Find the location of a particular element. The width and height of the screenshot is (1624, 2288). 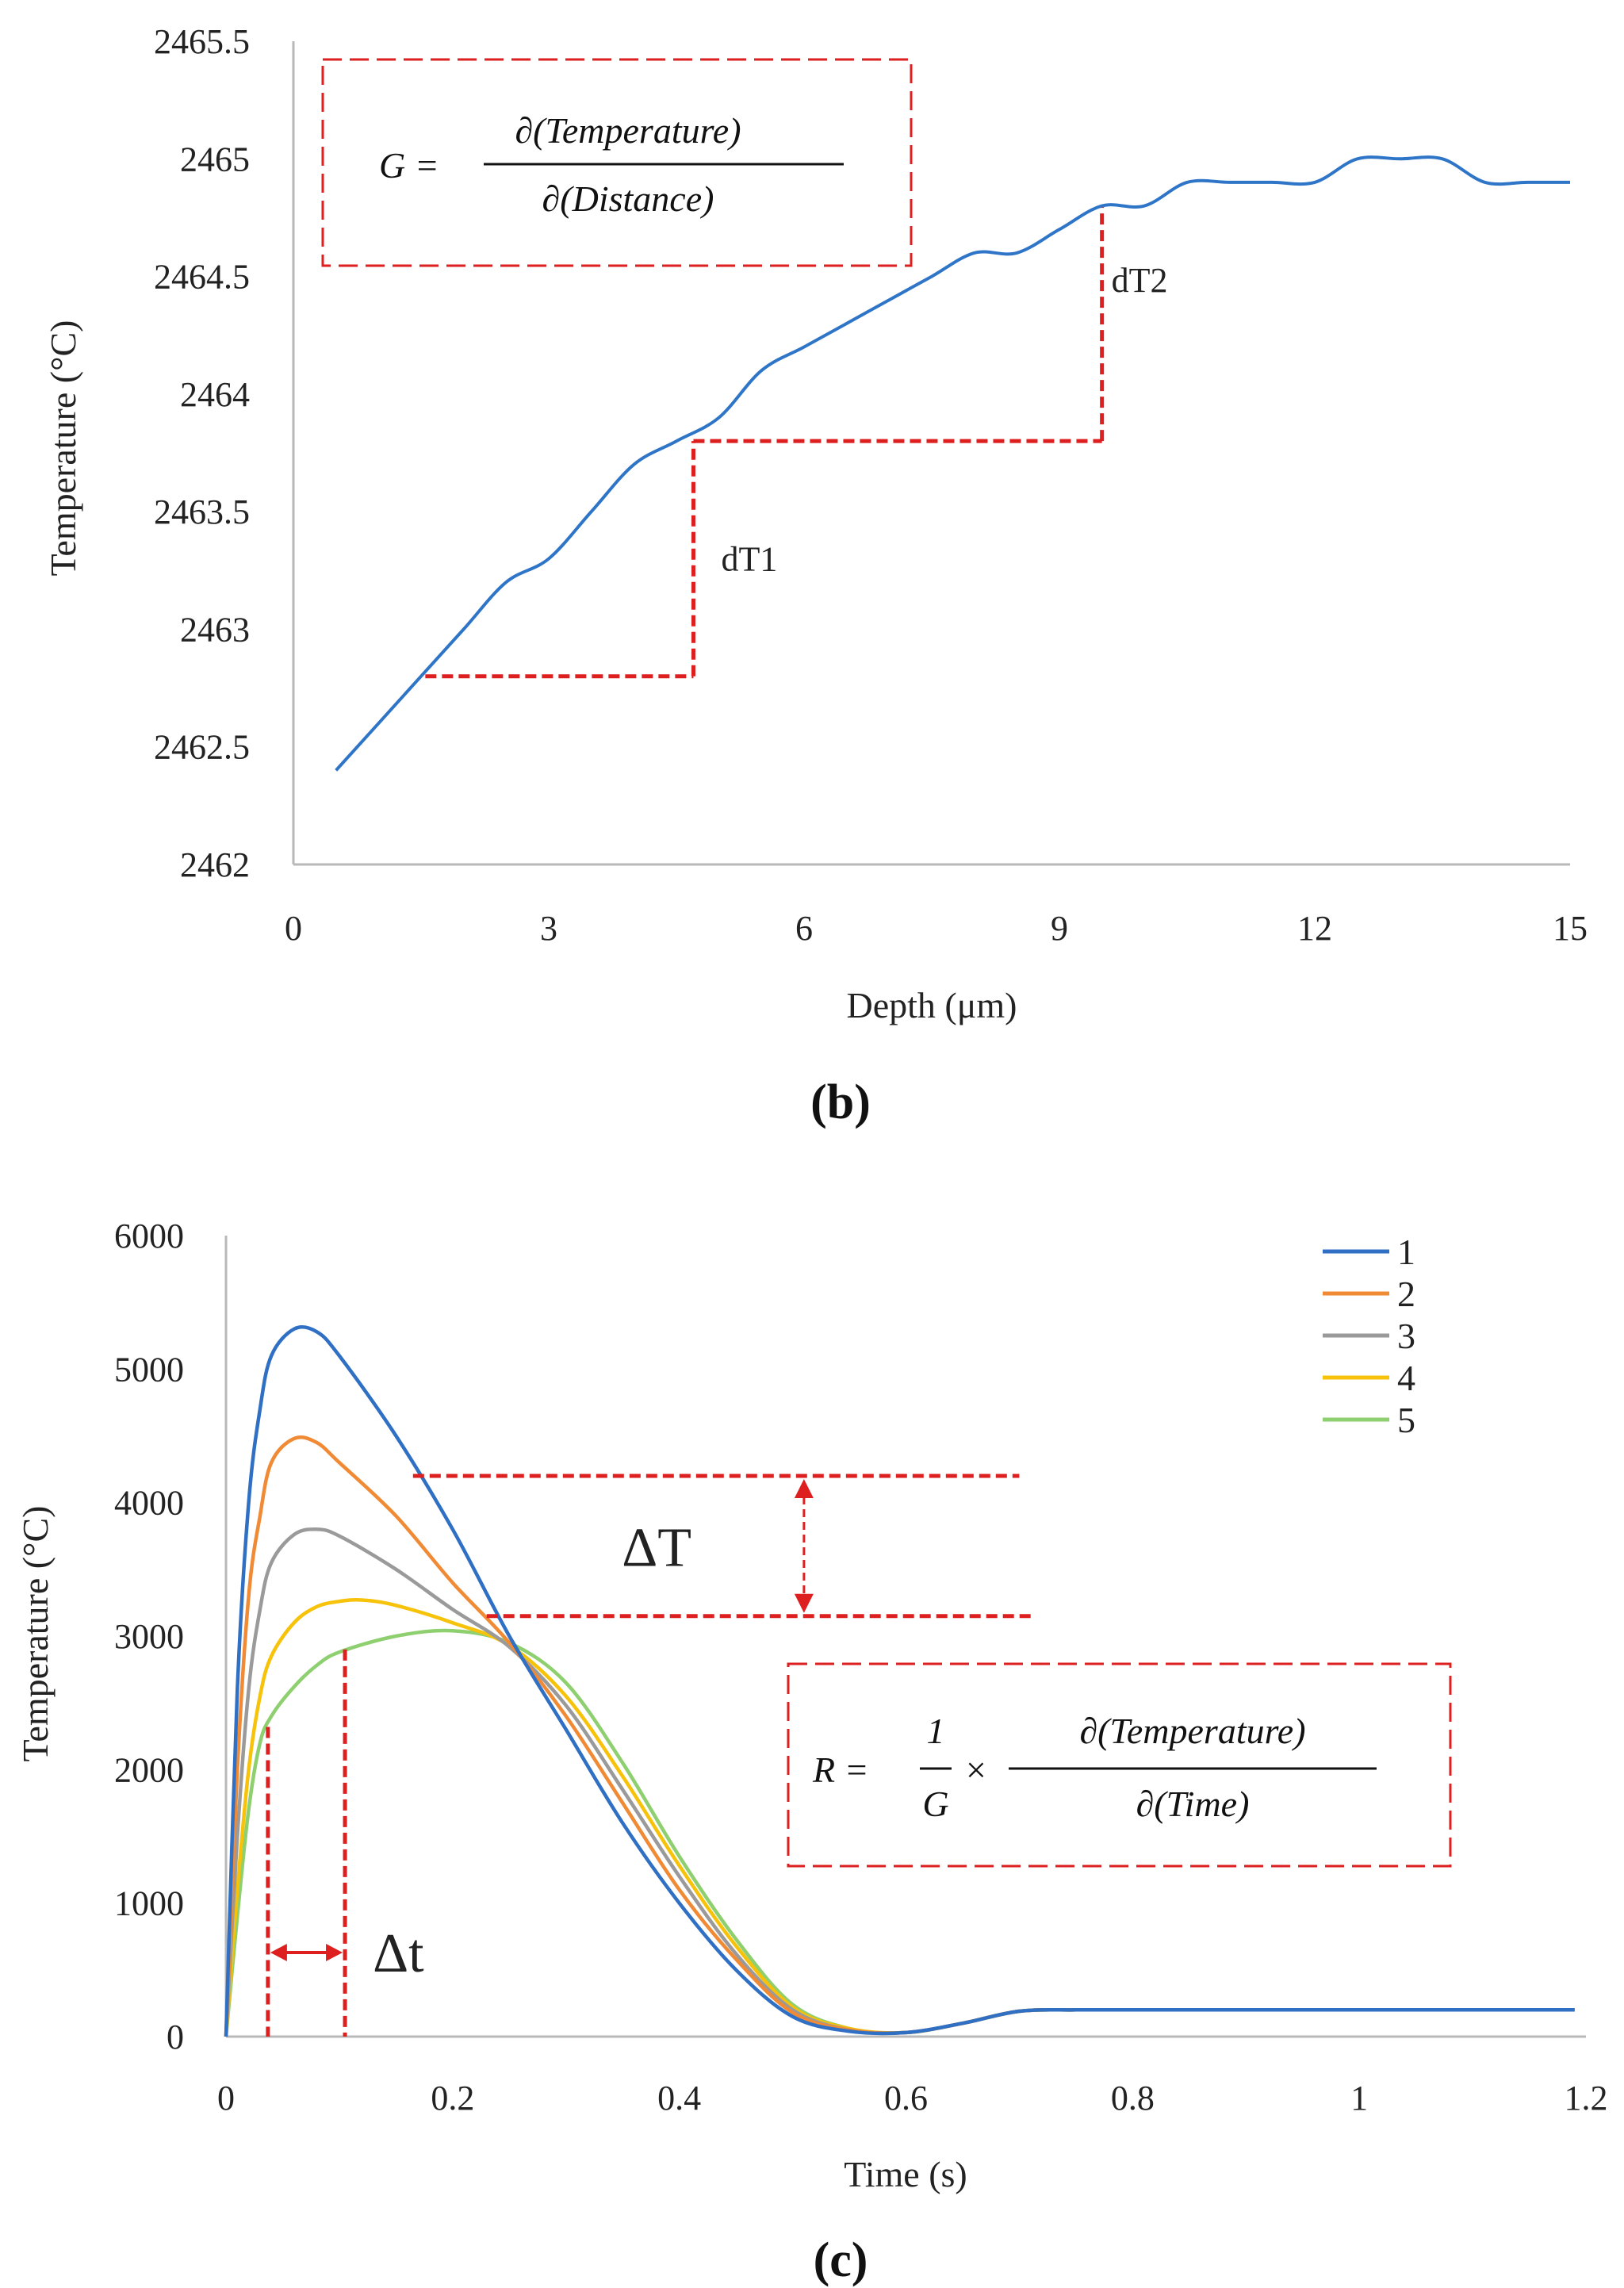

c-label-deltat: Δt is located at coordinates (398, 1953).